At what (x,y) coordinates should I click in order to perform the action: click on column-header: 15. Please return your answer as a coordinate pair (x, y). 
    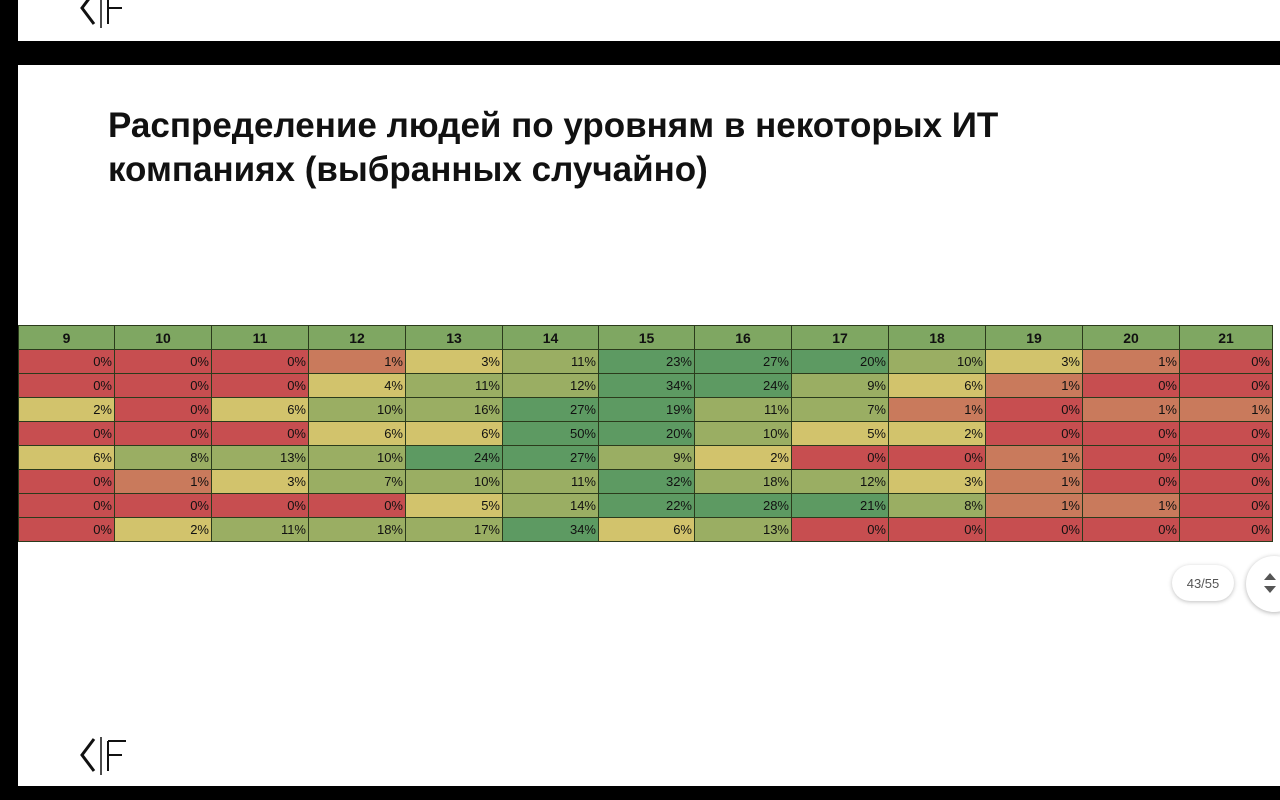
    Looking at the image, I should click on (646, 337).